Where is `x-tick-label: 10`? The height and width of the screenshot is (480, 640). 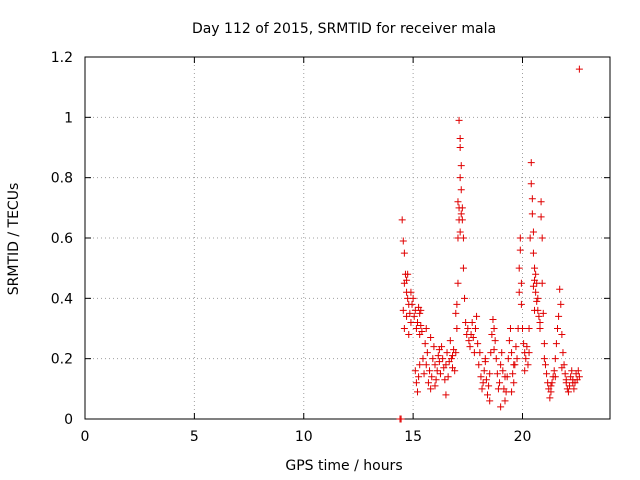 x-tick-label: 10 is located at coordinates (304, 437).